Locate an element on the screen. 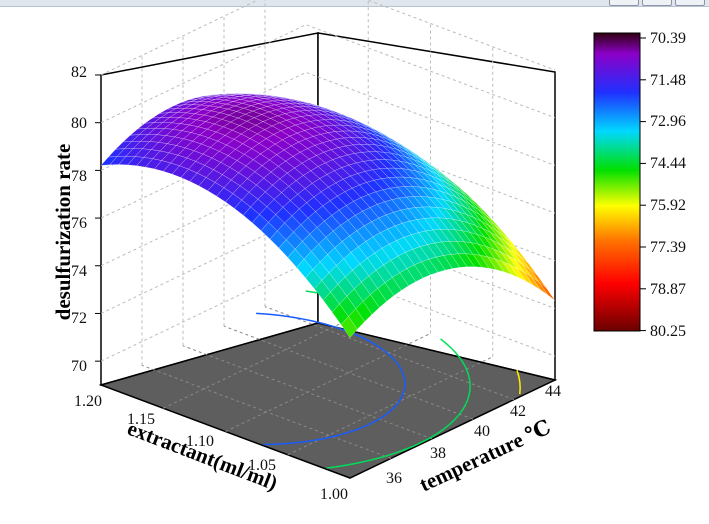 The image size is (709, 524). x-tick-label: 1.10 is located at coordinates (200, 441).